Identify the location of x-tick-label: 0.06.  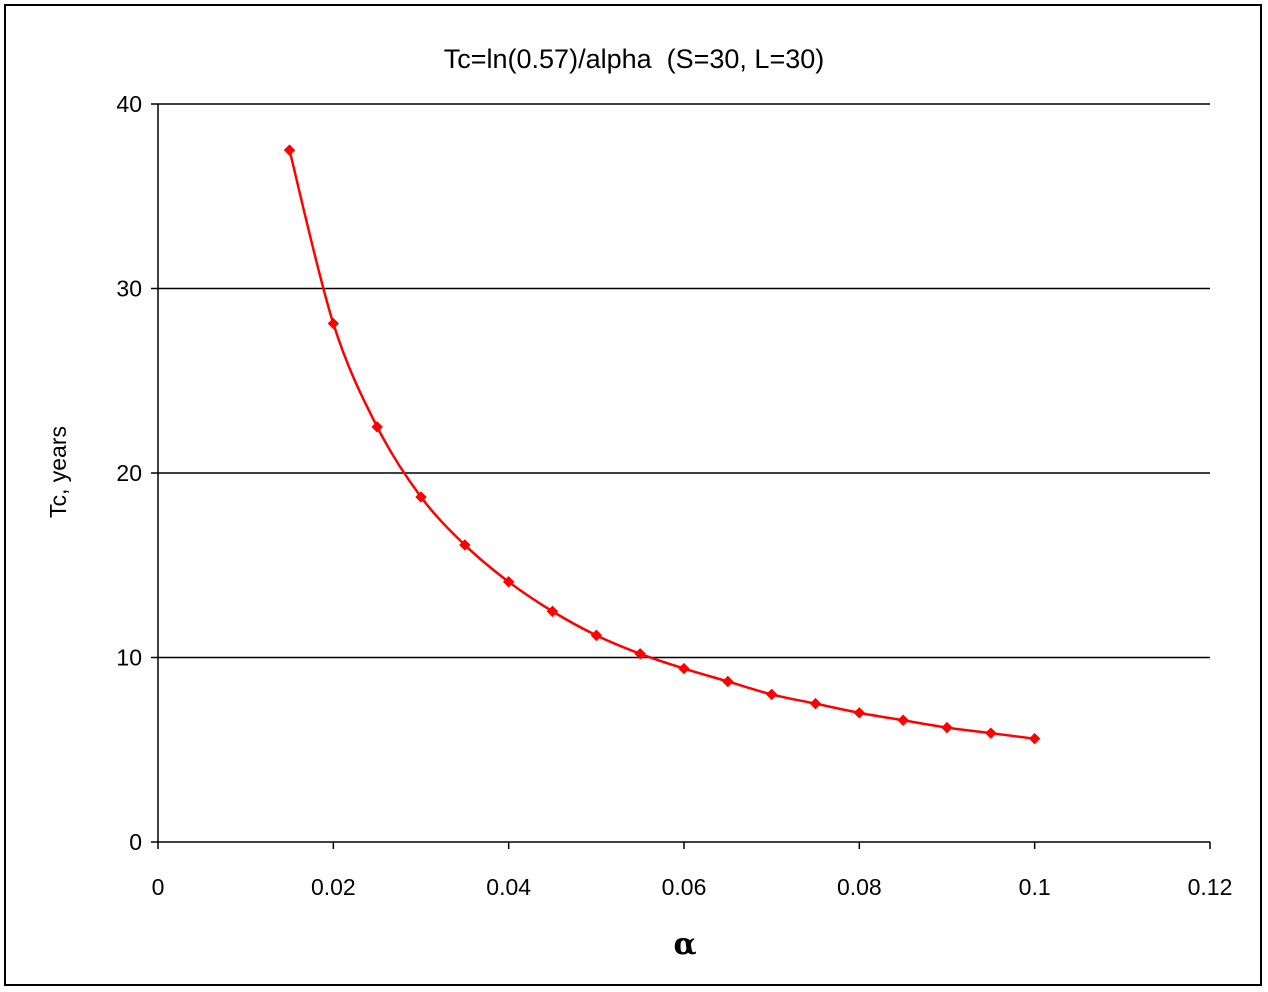
(684, 887).